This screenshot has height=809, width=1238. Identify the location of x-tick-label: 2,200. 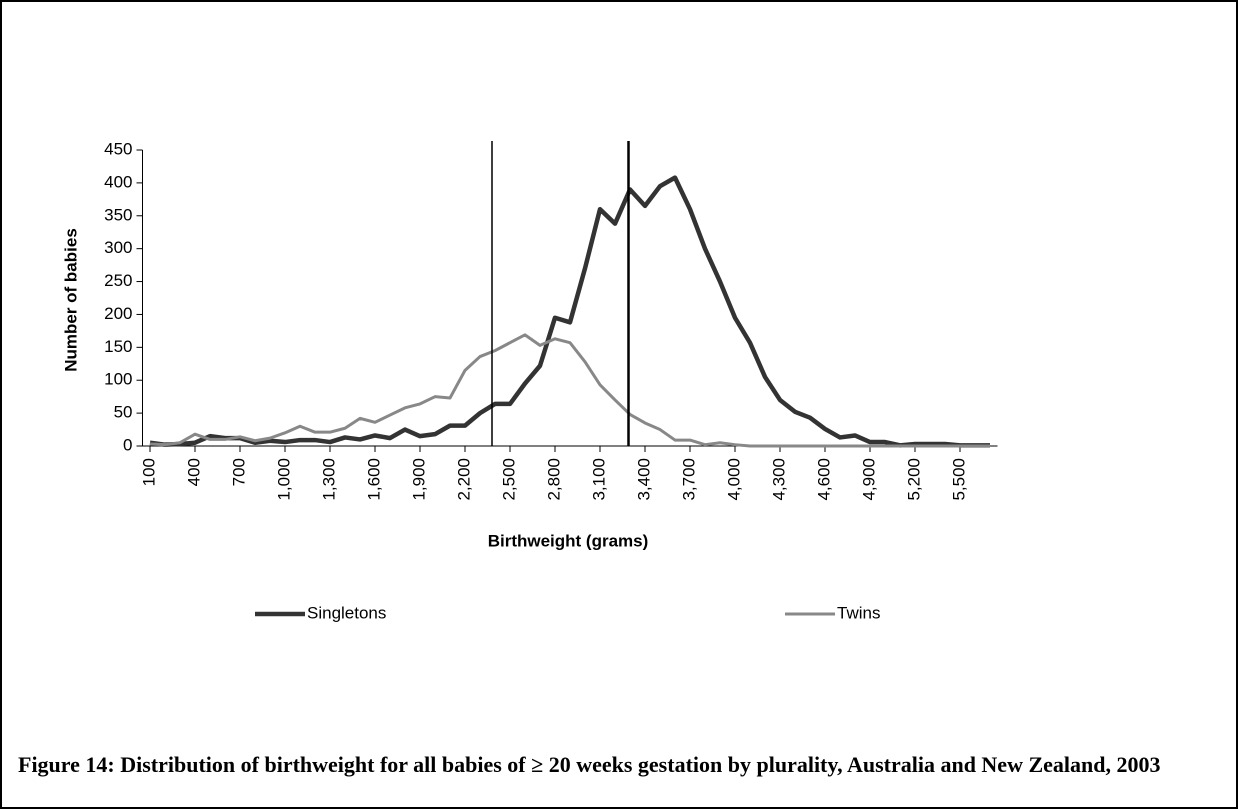
(463, 479).